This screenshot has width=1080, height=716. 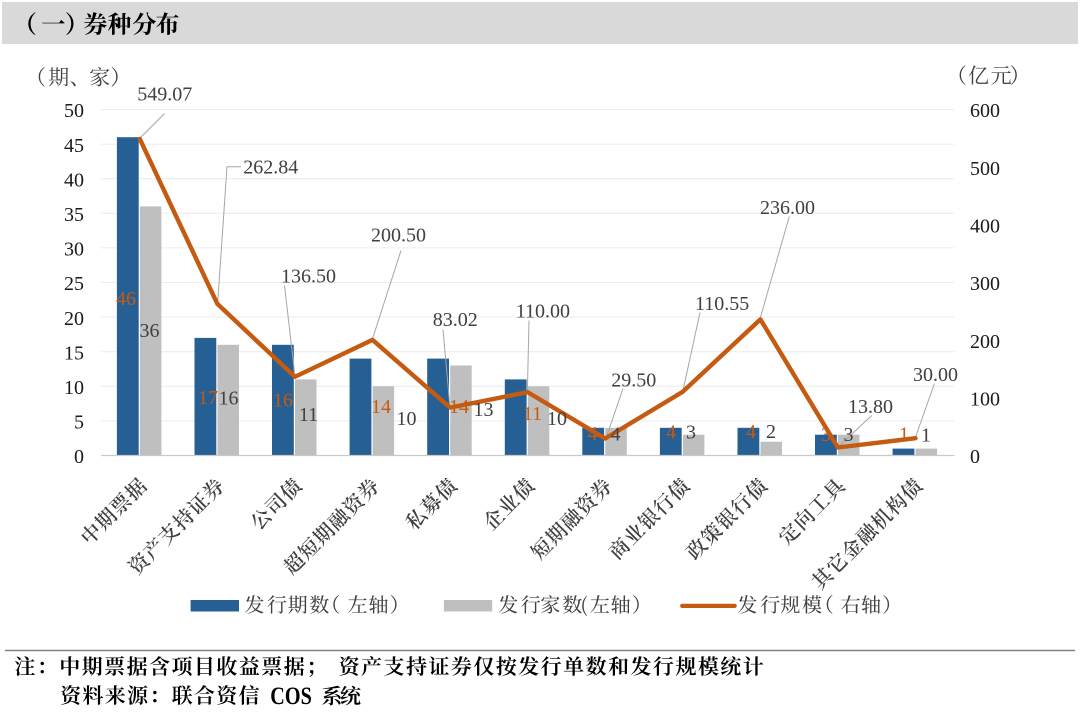 What do you see at coordinates (870, 407) in the screenshot?
I see `svg-text: 13.80` at bounding box center [870, 407].